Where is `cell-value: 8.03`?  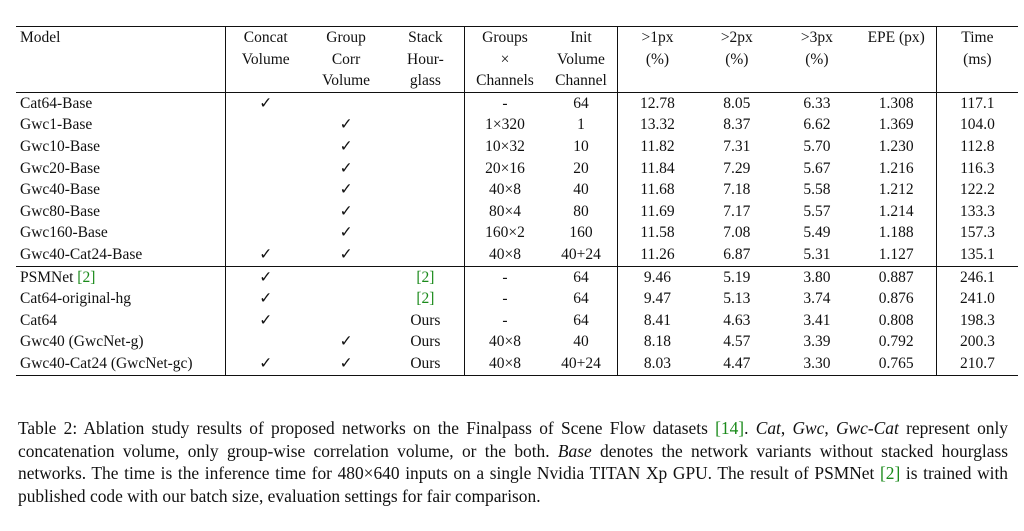 cell-value: 8.03 is located at coordinates (657, 363).